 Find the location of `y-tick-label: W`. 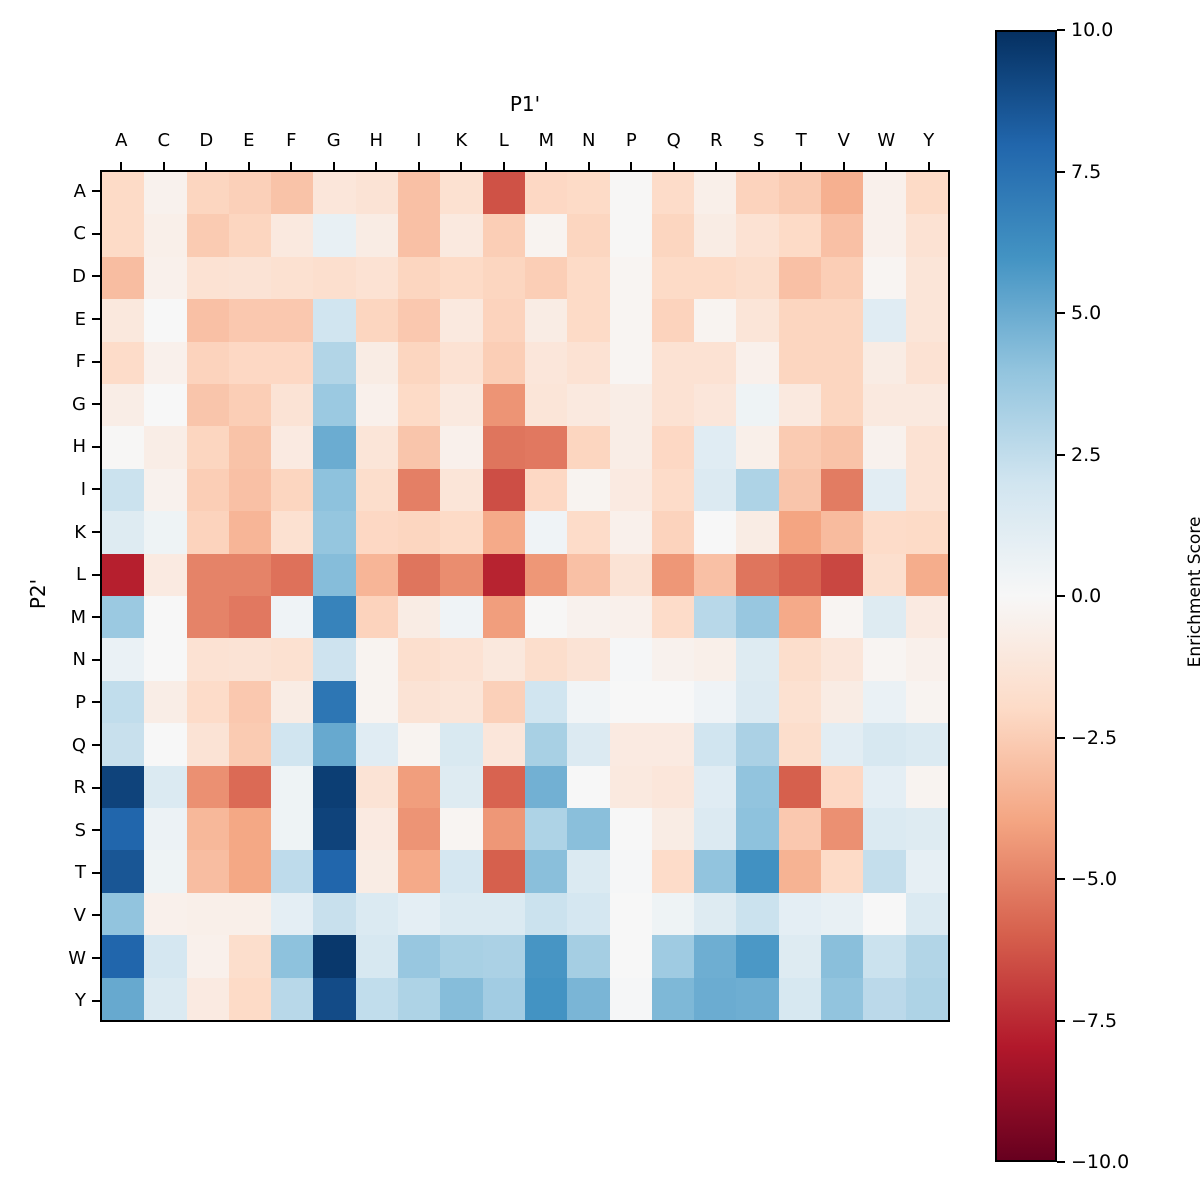

y-tick-label: W is located at coordinates (77, 958).